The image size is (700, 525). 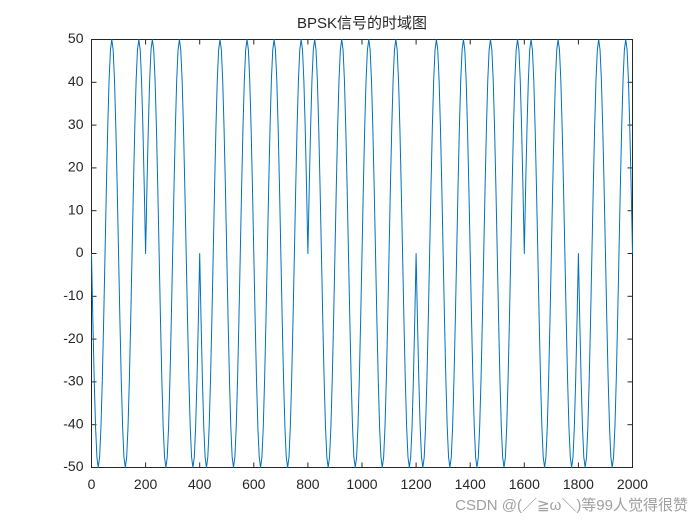 I want to click on watermark: CSDN @(／≧ω＼)等99人觉得很赞, so click(x=571, y=505).